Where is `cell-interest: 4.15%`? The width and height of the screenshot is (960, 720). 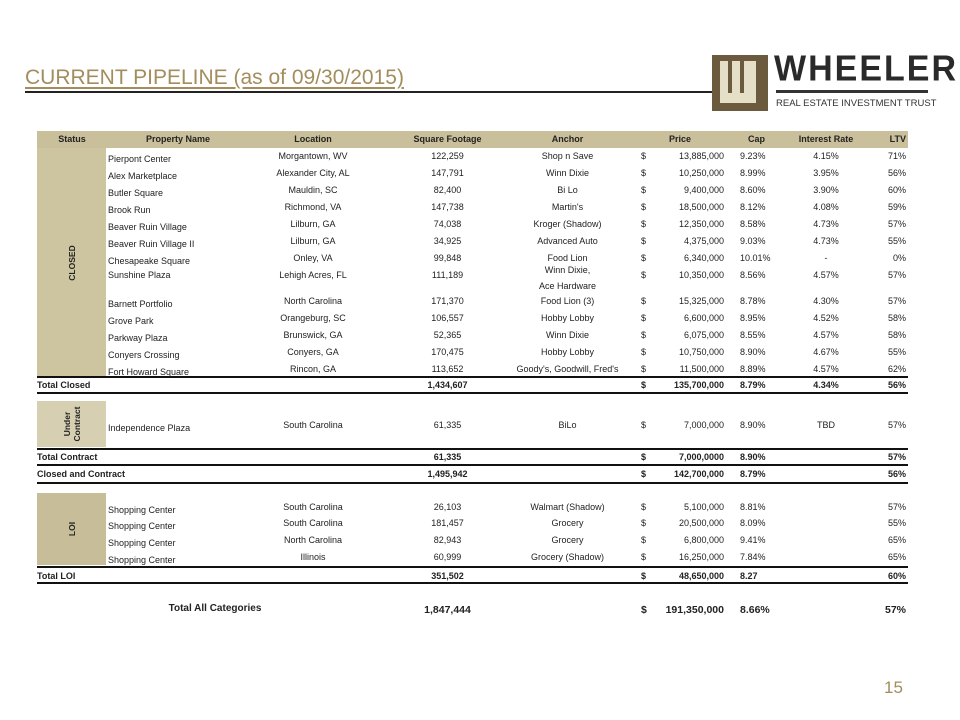 cell-interest: 4.15% is located at coordinates (826, 156).